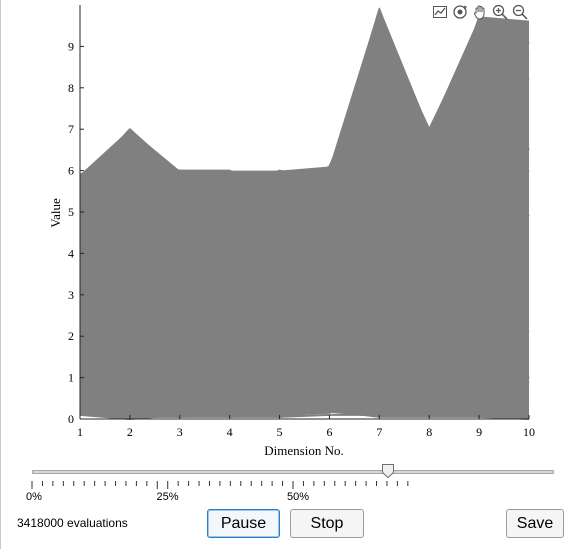  Describe the element at coordinates (71, 419) in the screenshot. I see `y-tick-label: 0` at that location.